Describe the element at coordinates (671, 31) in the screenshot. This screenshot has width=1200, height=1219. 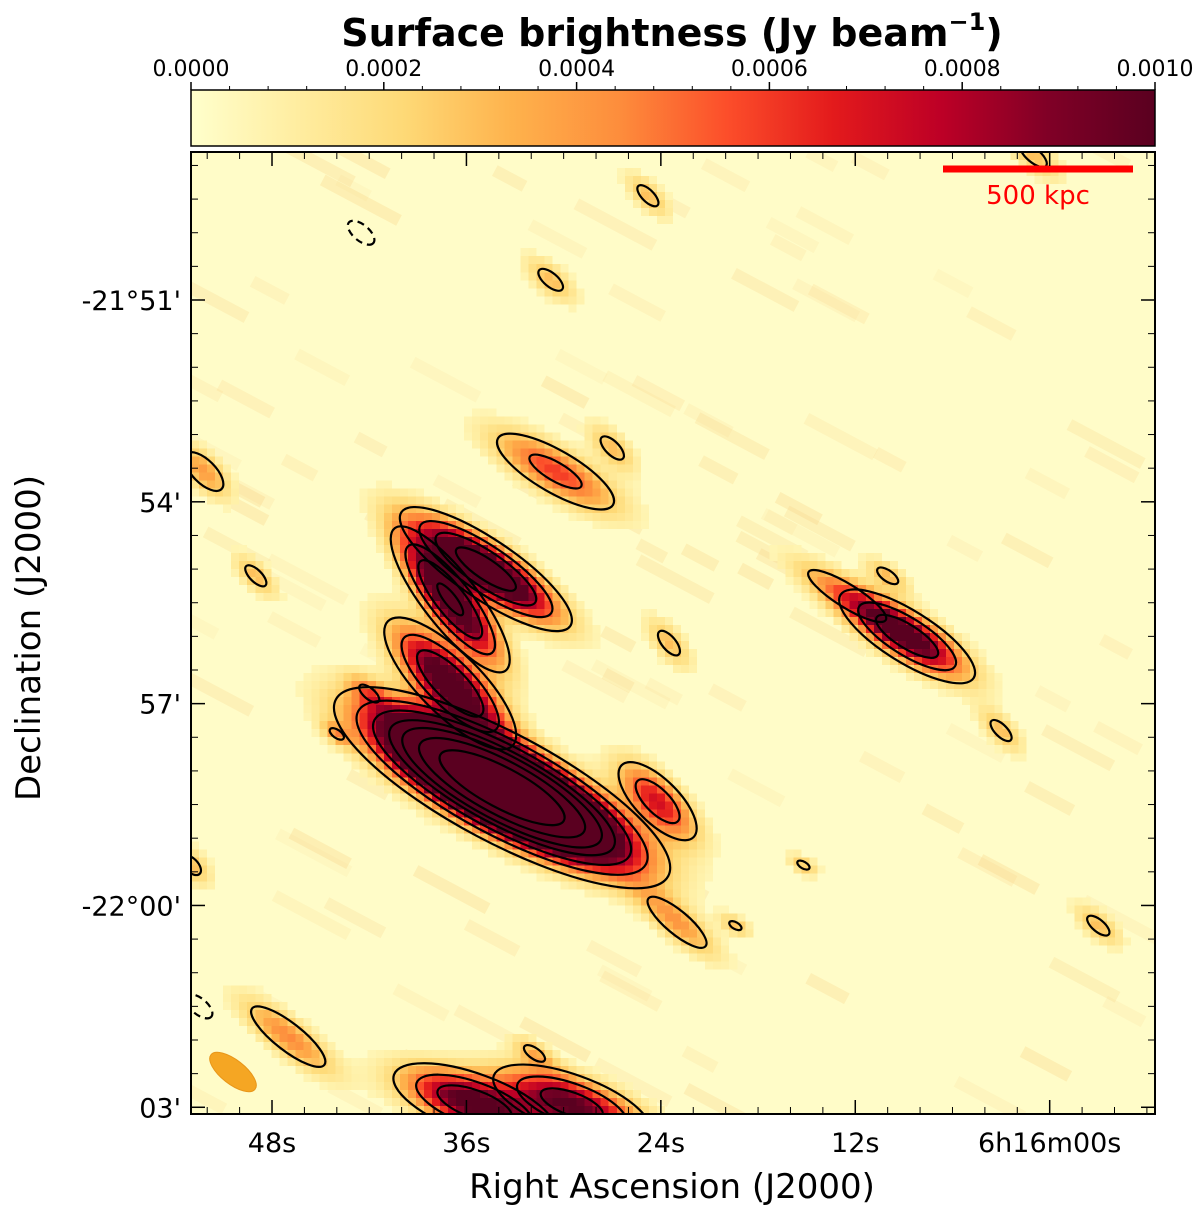
I see `colorbar-title: Surface brightness (Jy beam−1)` at that location.